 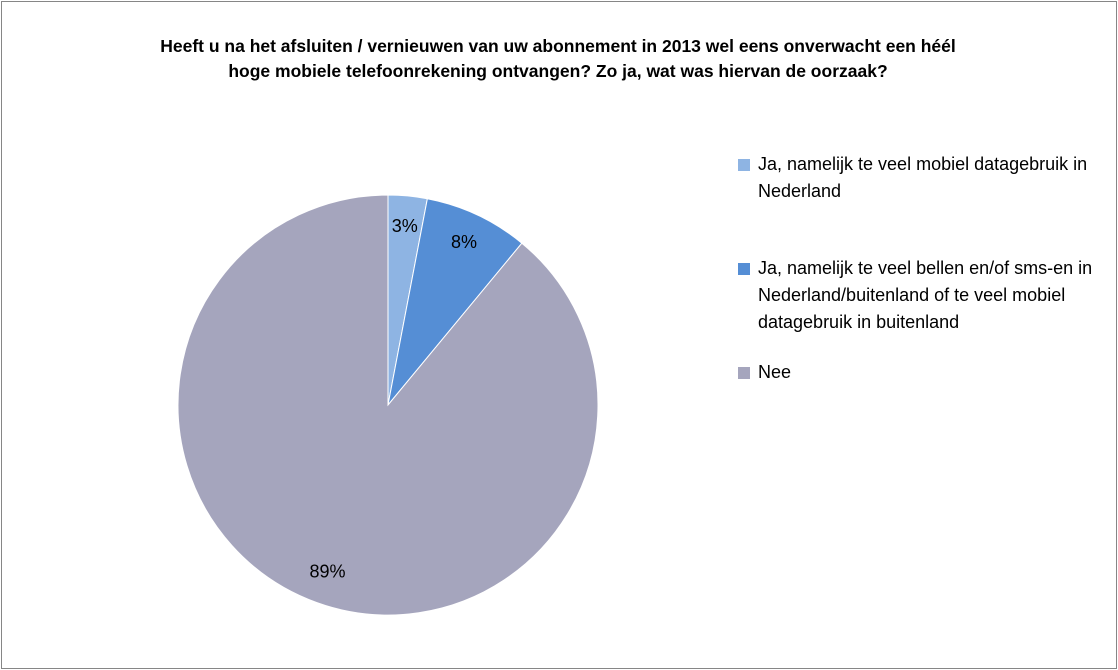 I want to click on data-label: 3%, so click(x=405, y=226).